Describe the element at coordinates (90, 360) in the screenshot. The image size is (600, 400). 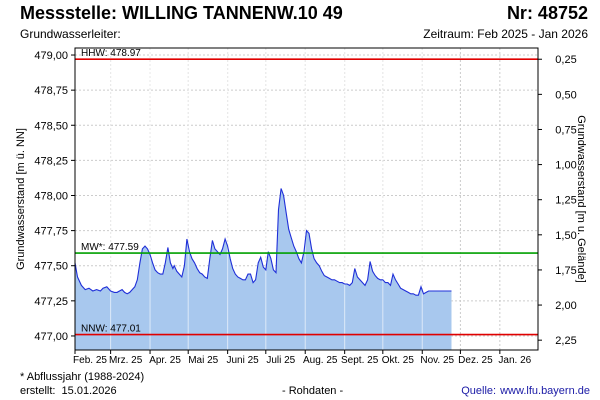
I see `x-tick-label: Feb. 25` at that location.